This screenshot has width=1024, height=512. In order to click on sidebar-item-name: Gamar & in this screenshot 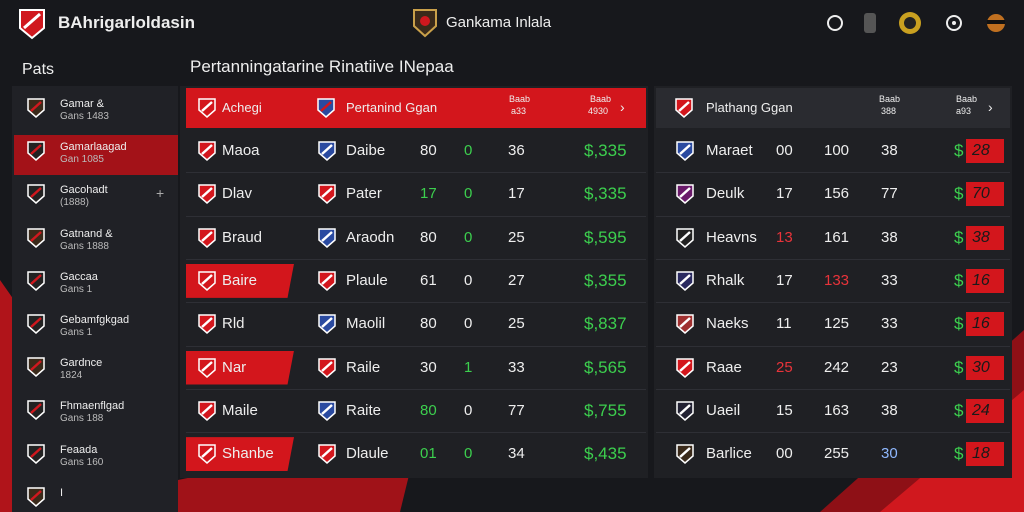, I will do `click(82, 104)`.